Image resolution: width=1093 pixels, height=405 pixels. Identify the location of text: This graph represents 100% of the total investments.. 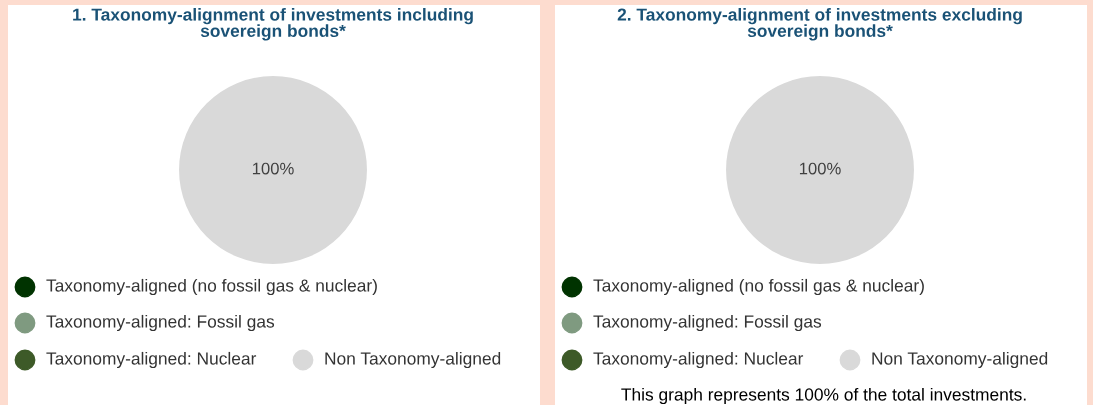
(823, 396).